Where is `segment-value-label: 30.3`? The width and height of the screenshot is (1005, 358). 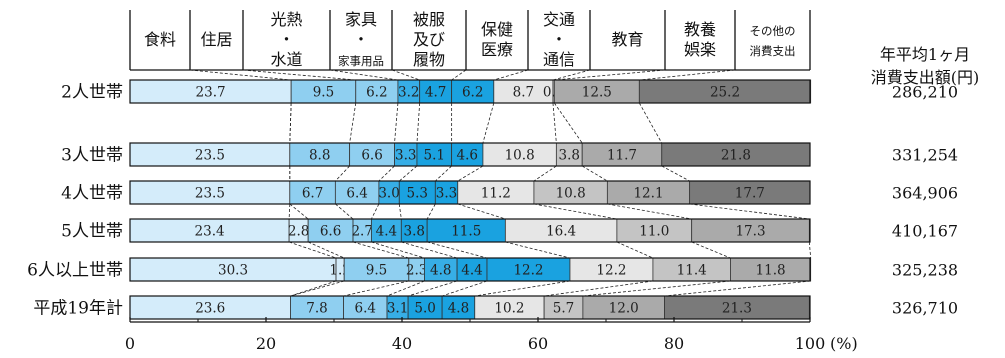
segment-value-label: 30.3 is located at coordinates (233, 271).